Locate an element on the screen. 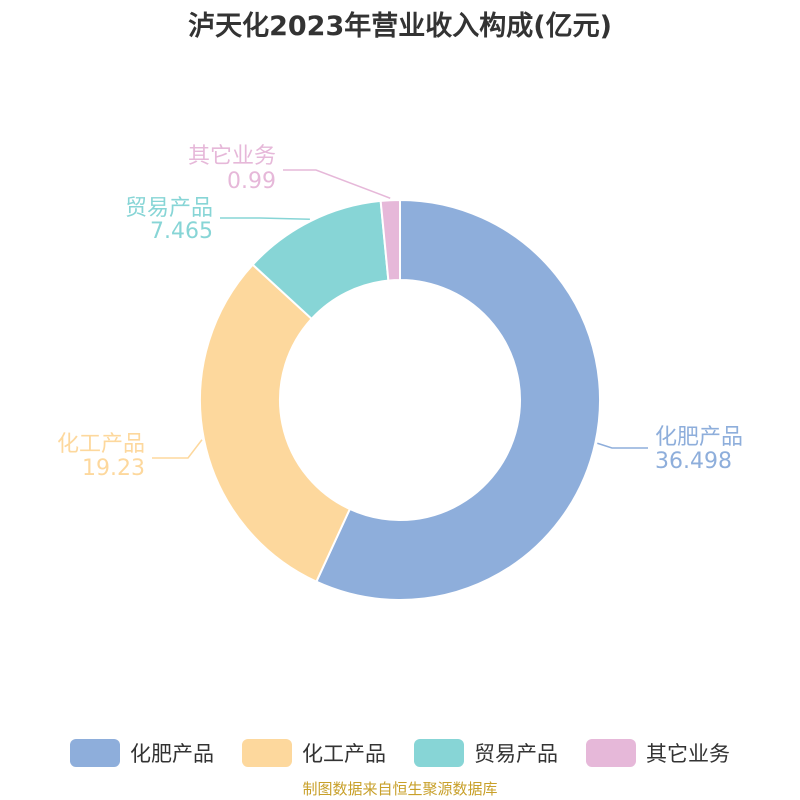 The width and height of the screenshot is (800, 800). chart-title: 泸天化2023年营业收入构成(亿元) is located at coordinates (400, 26).